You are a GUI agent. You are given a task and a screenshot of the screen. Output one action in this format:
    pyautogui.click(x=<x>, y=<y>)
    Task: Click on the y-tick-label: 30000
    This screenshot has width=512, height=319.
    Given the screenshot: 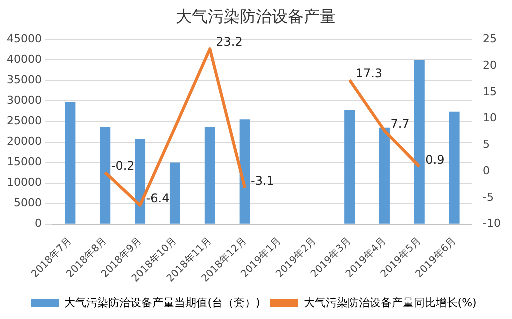 What is the action you would take?
    pyautogui.click(x=24, y=101)
    